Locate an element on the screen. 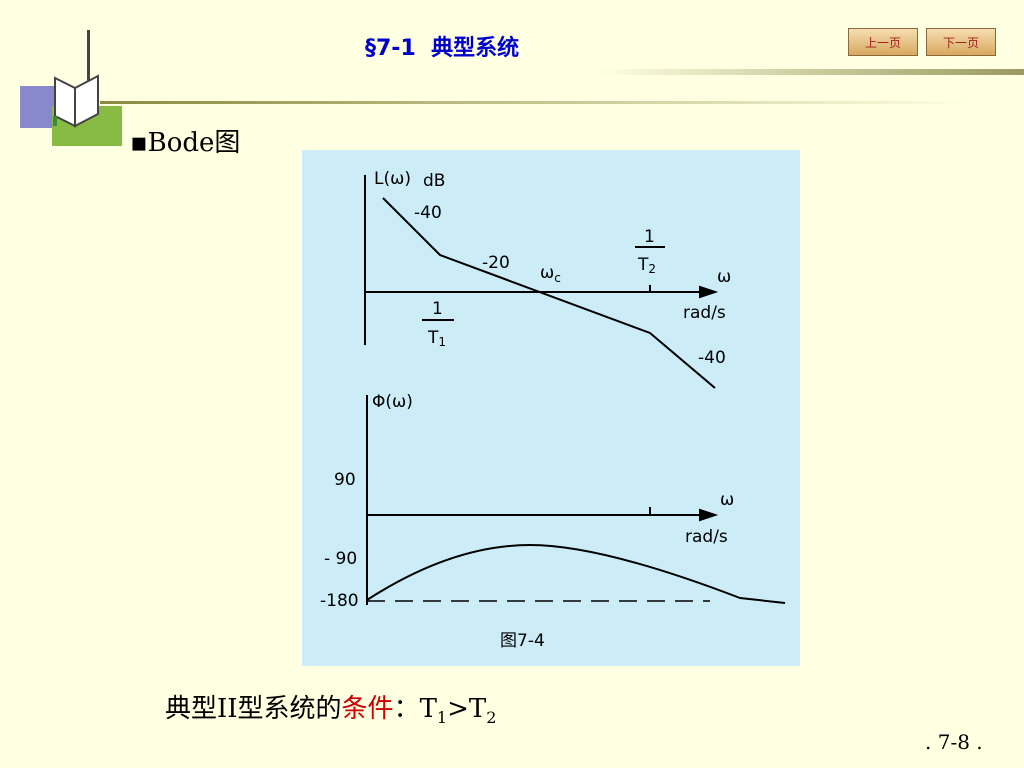 Image resolution: width=1024 pixels, height=768 pixels. condition: 典型II型系统的条件：T1>T2 is located at coordinates (330, 707).